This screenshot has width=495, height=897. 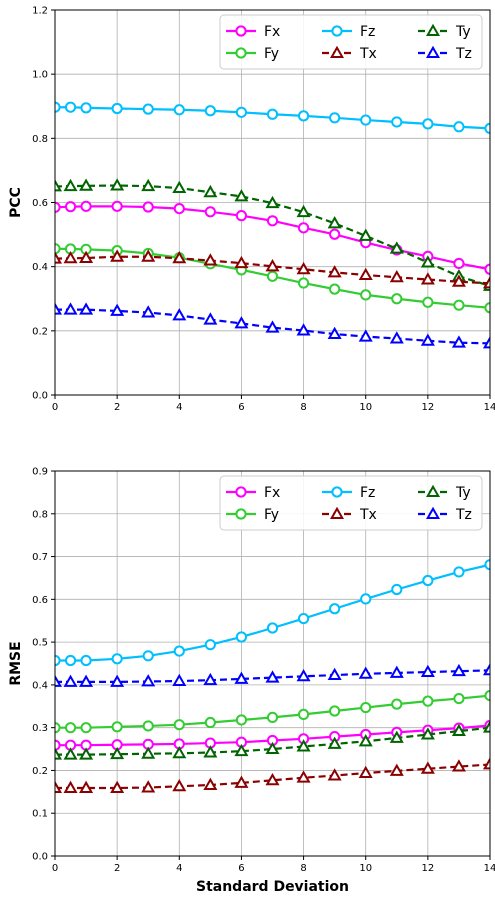 I want to click on y-axis-label: PCC, so click(x=16, y=202).